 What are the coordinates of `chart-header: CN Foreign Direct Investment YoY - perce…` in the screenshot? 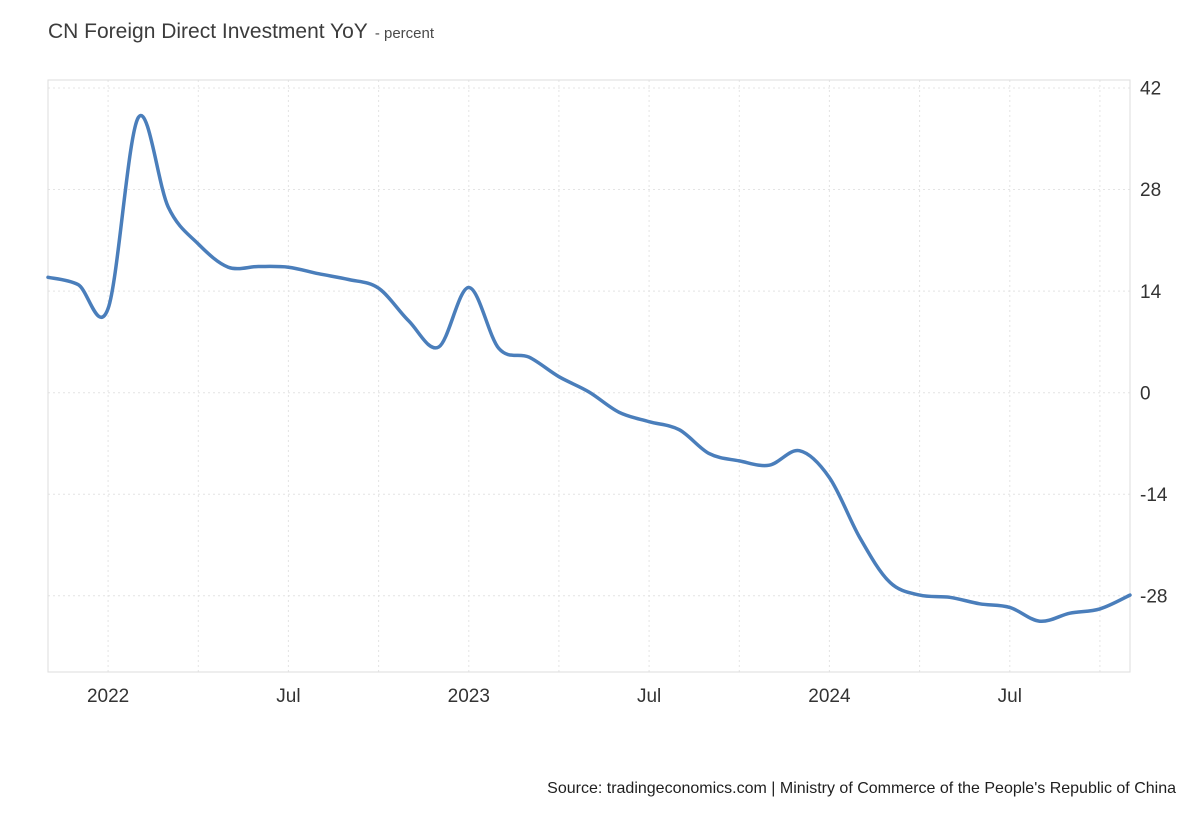 It's located at (241, 32).